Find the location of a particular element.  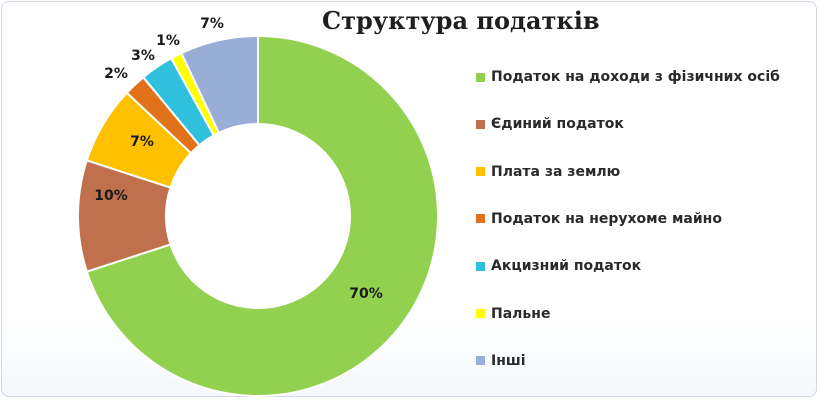

data-label-6: 1% is located at coordinates (168, 41).